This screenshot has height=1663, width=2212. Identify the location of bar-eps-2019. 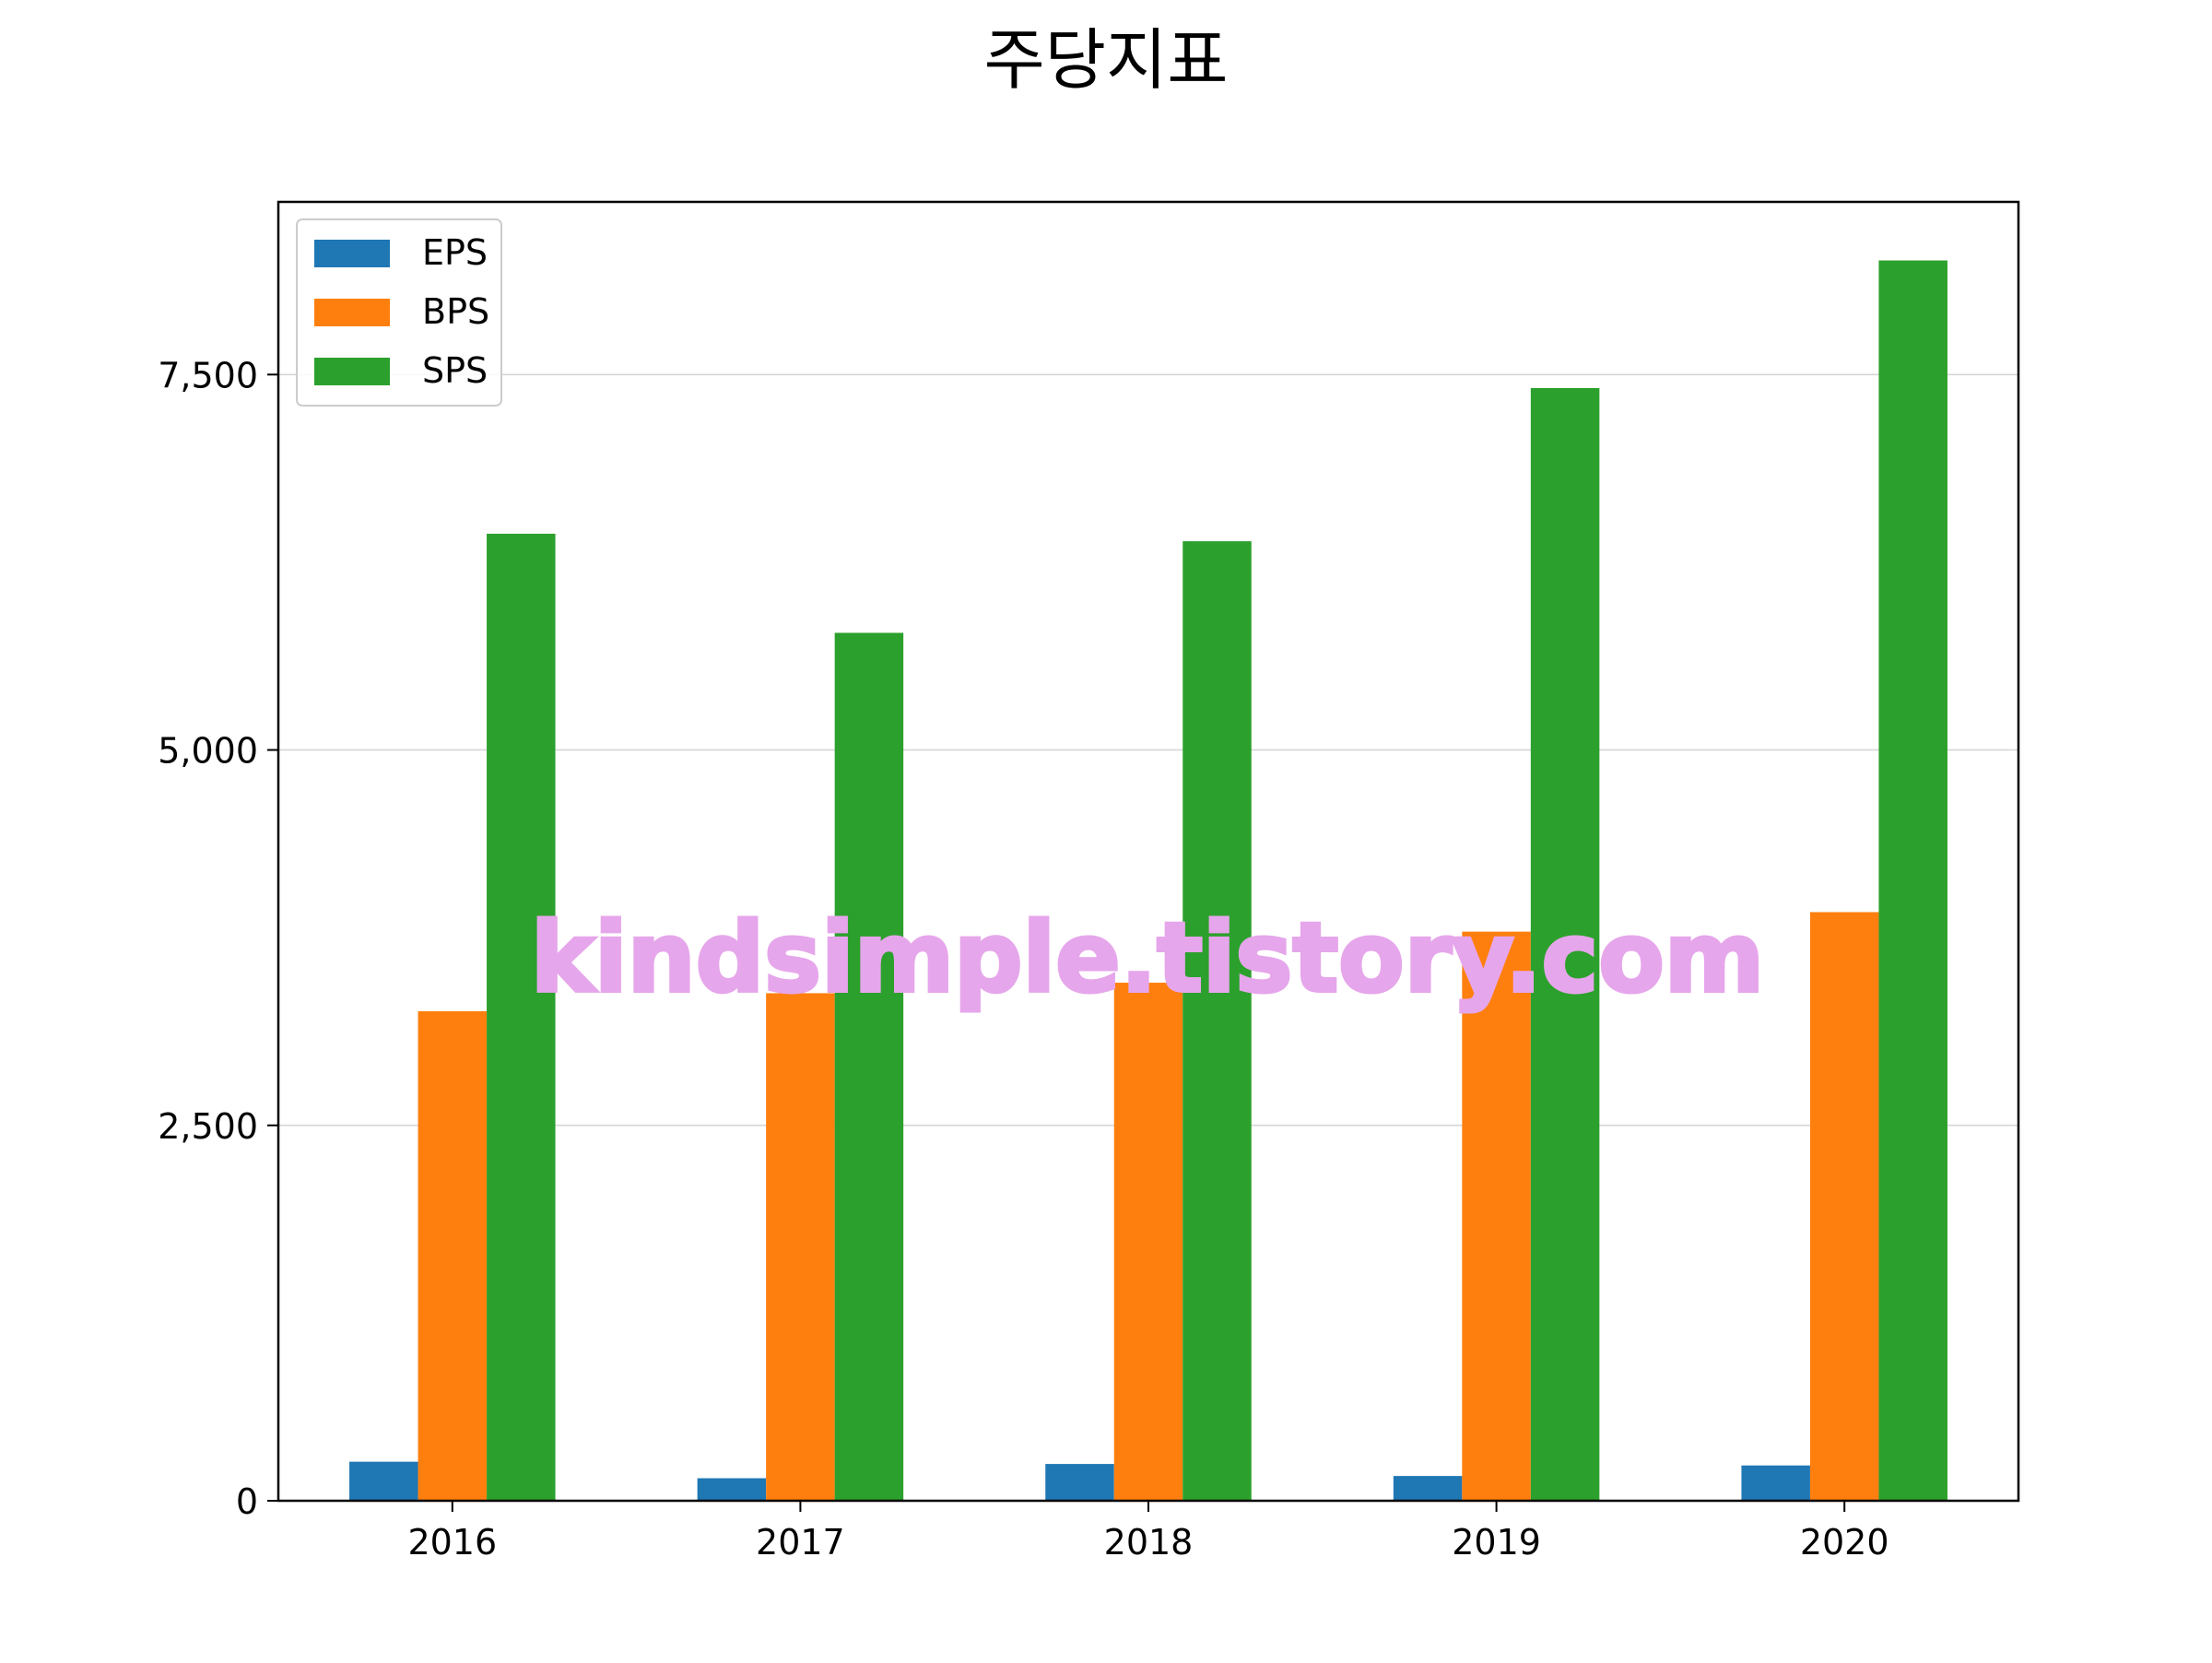
(1428, 1488).